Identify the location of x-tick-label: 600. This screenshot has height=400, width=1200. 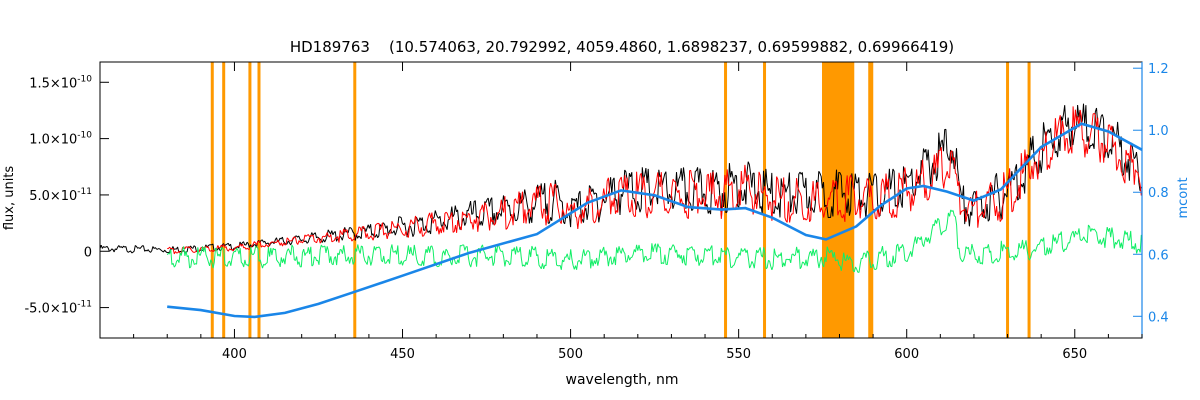
(906, 354).